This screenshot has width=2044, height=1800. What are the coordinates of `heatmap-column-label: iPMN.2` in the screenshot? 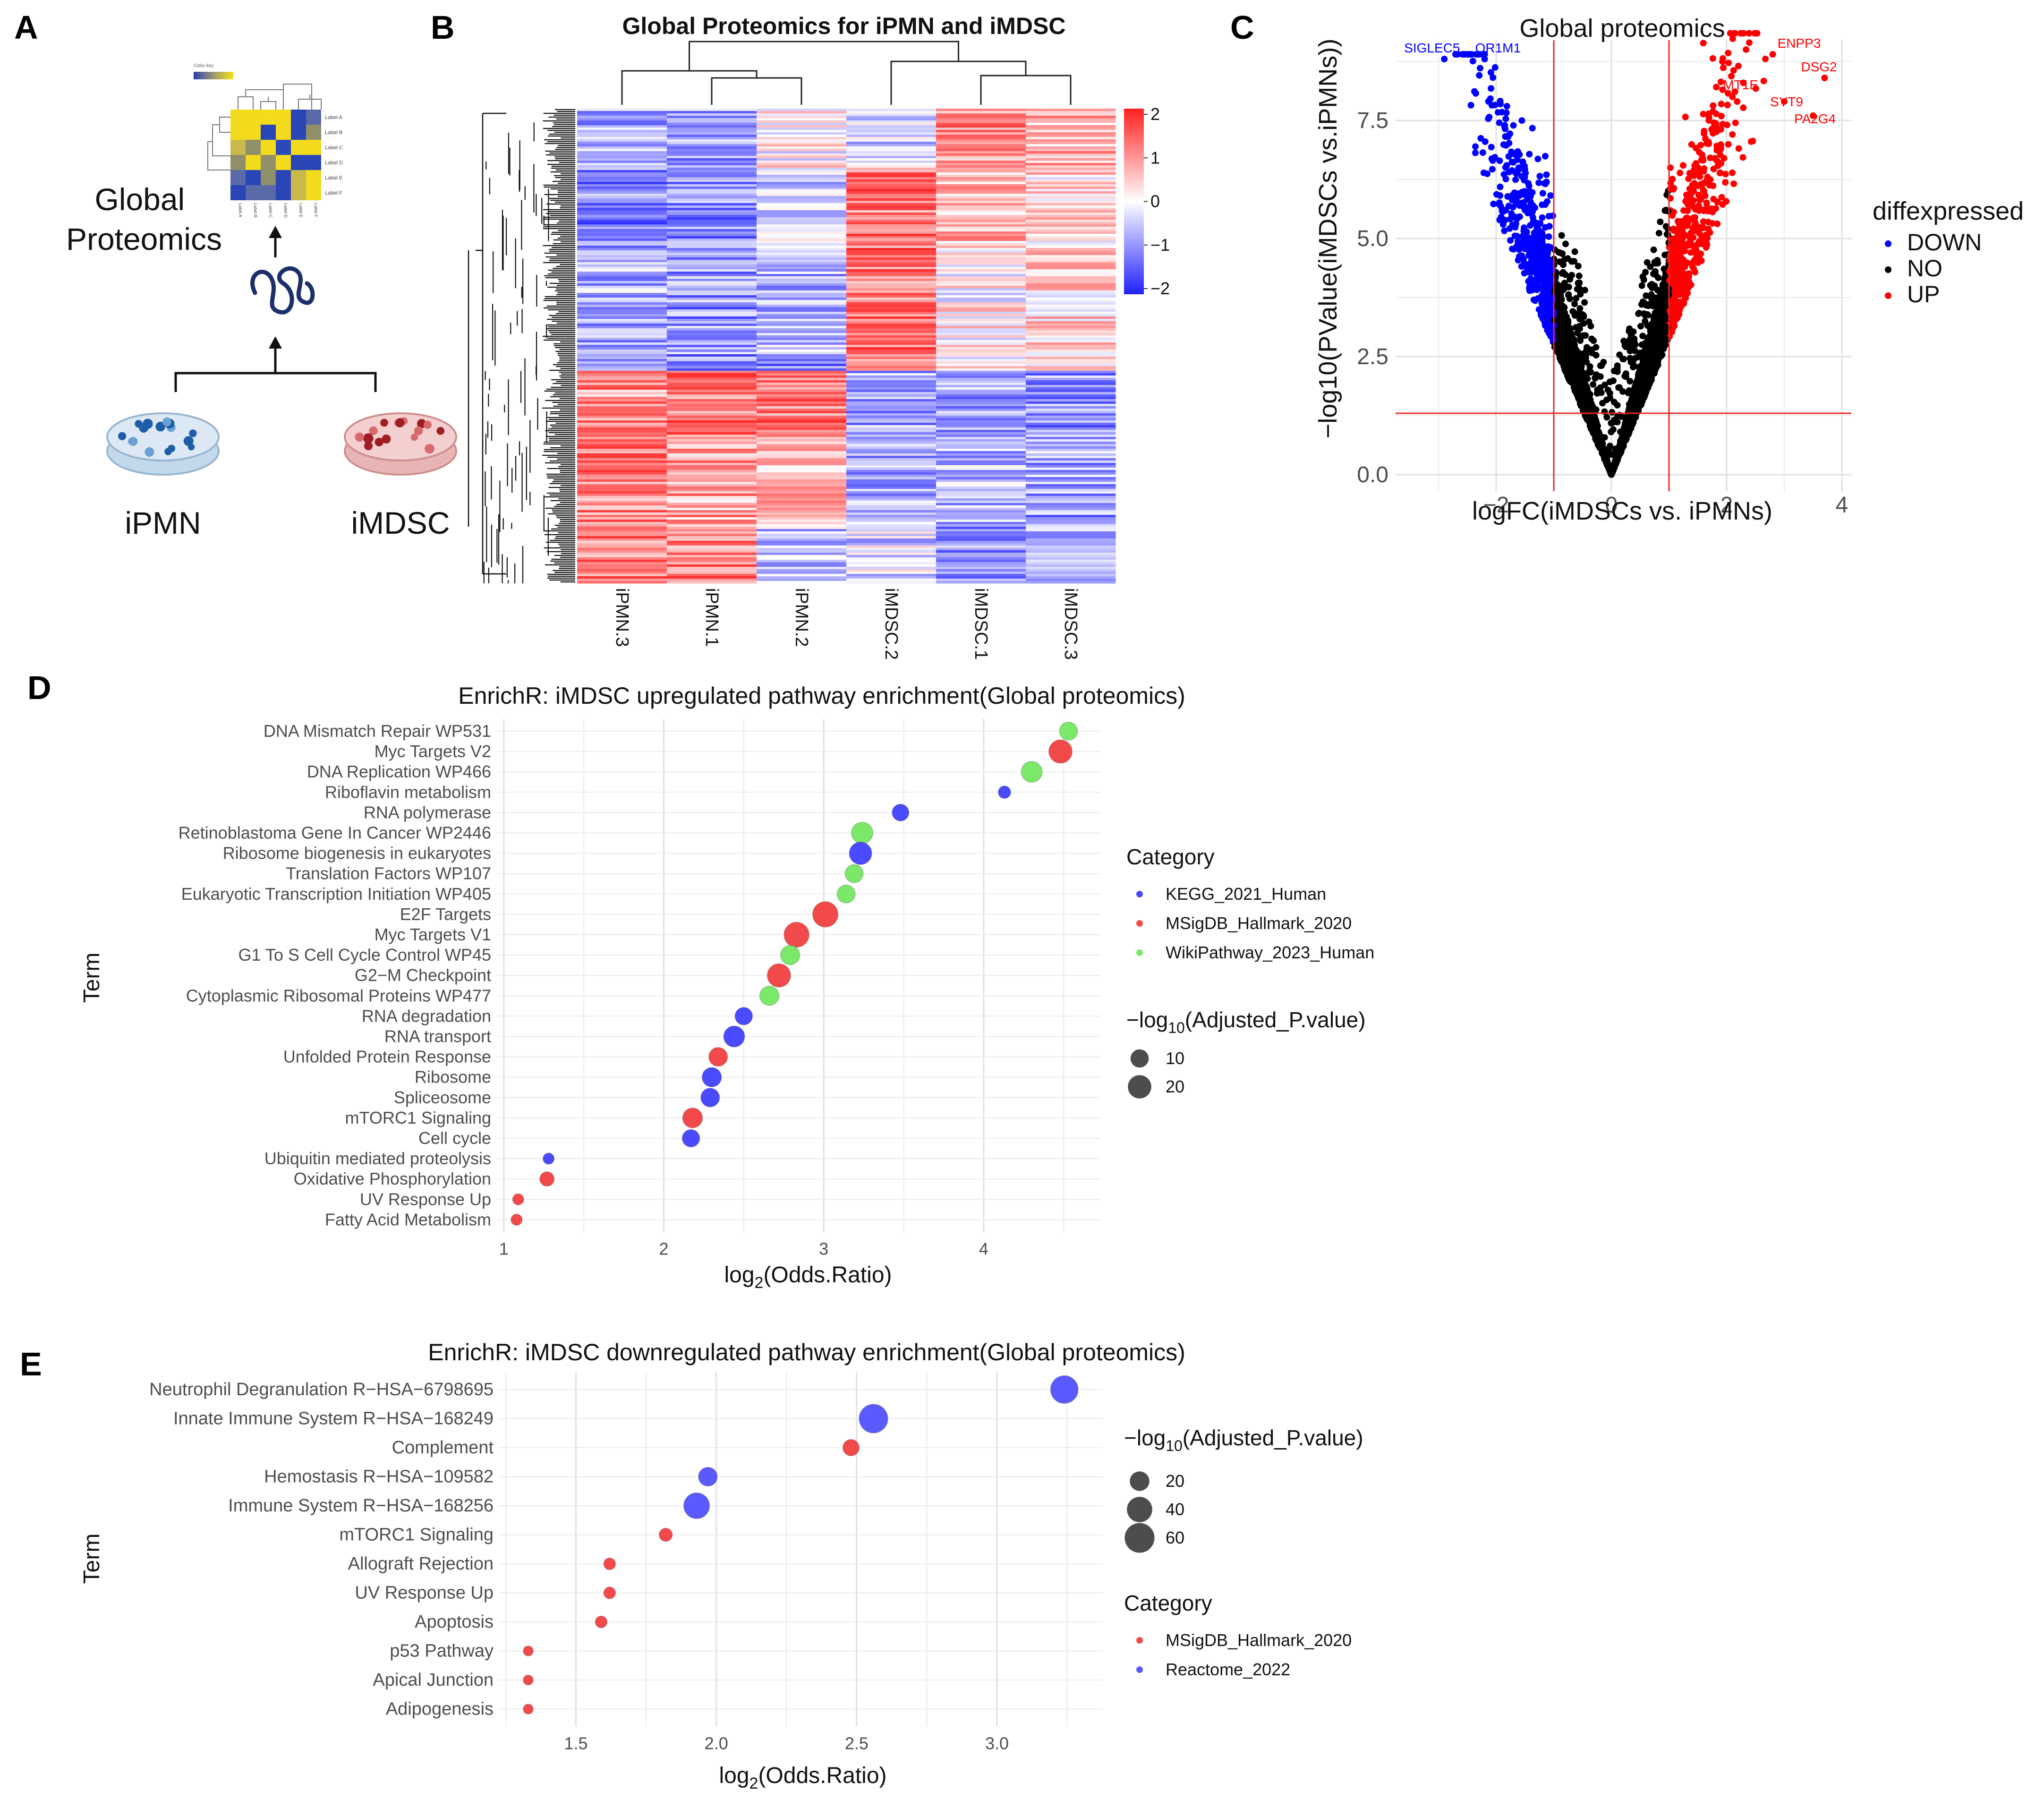 It's located at (802, 618).